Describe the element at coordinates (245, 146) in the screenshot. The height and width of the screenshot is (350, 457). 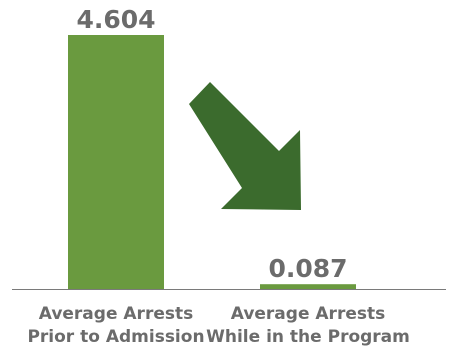
I see `down-right-arrow-icon` at that location.